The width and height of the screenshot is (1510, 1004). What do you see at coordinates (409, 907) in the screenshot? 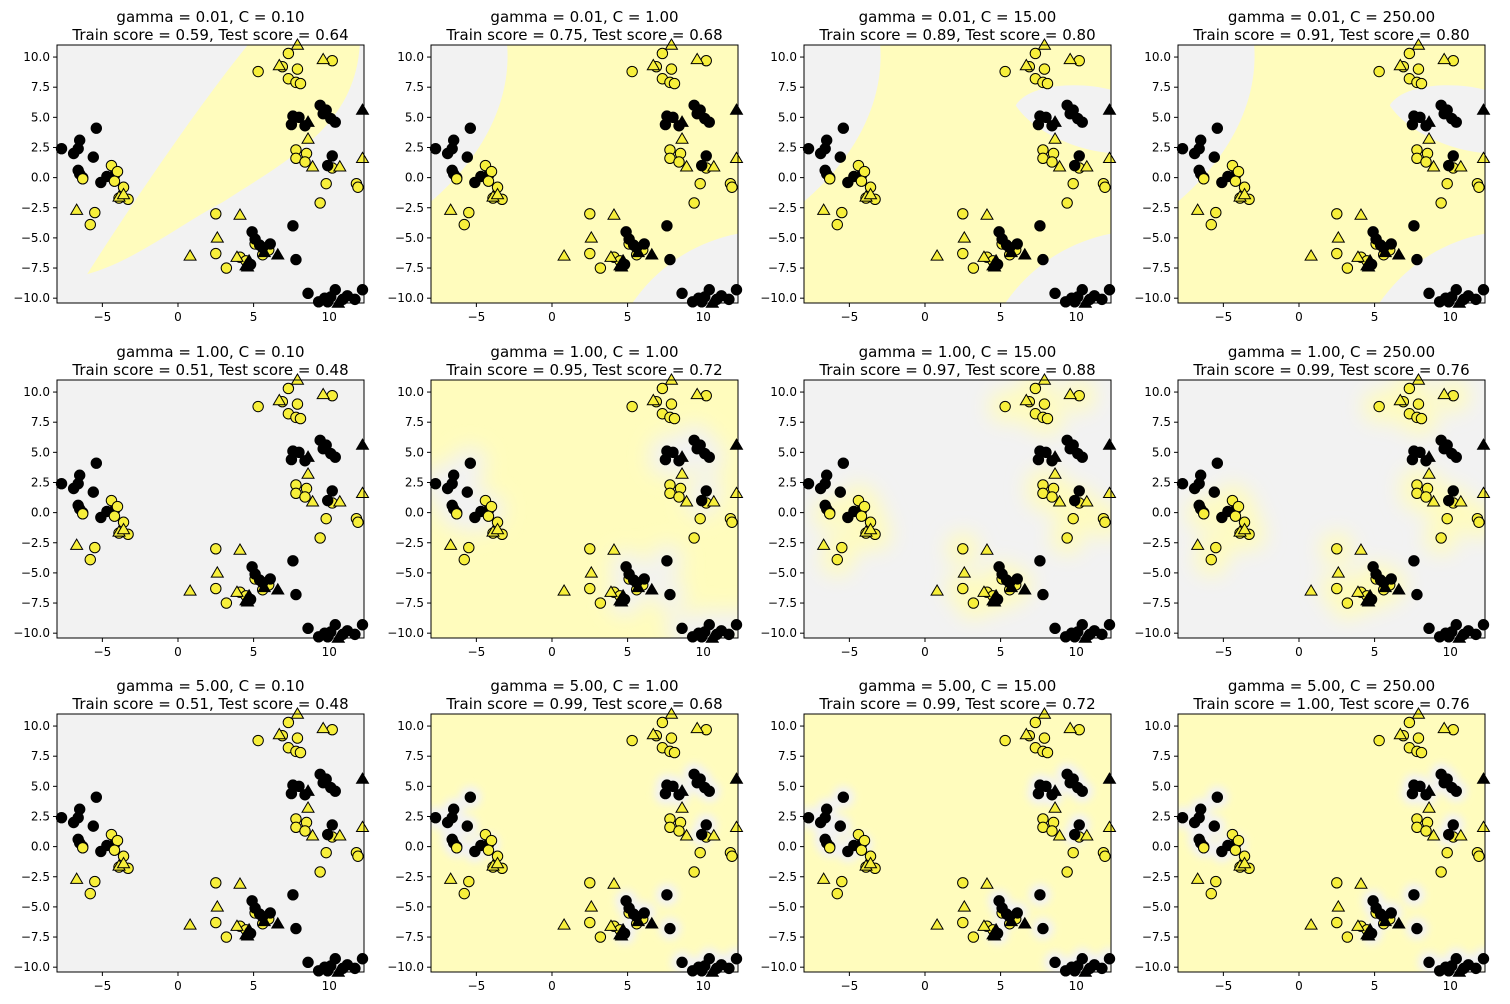
I see `y-tick-label: −5.0` at bounding box center [409, 907].